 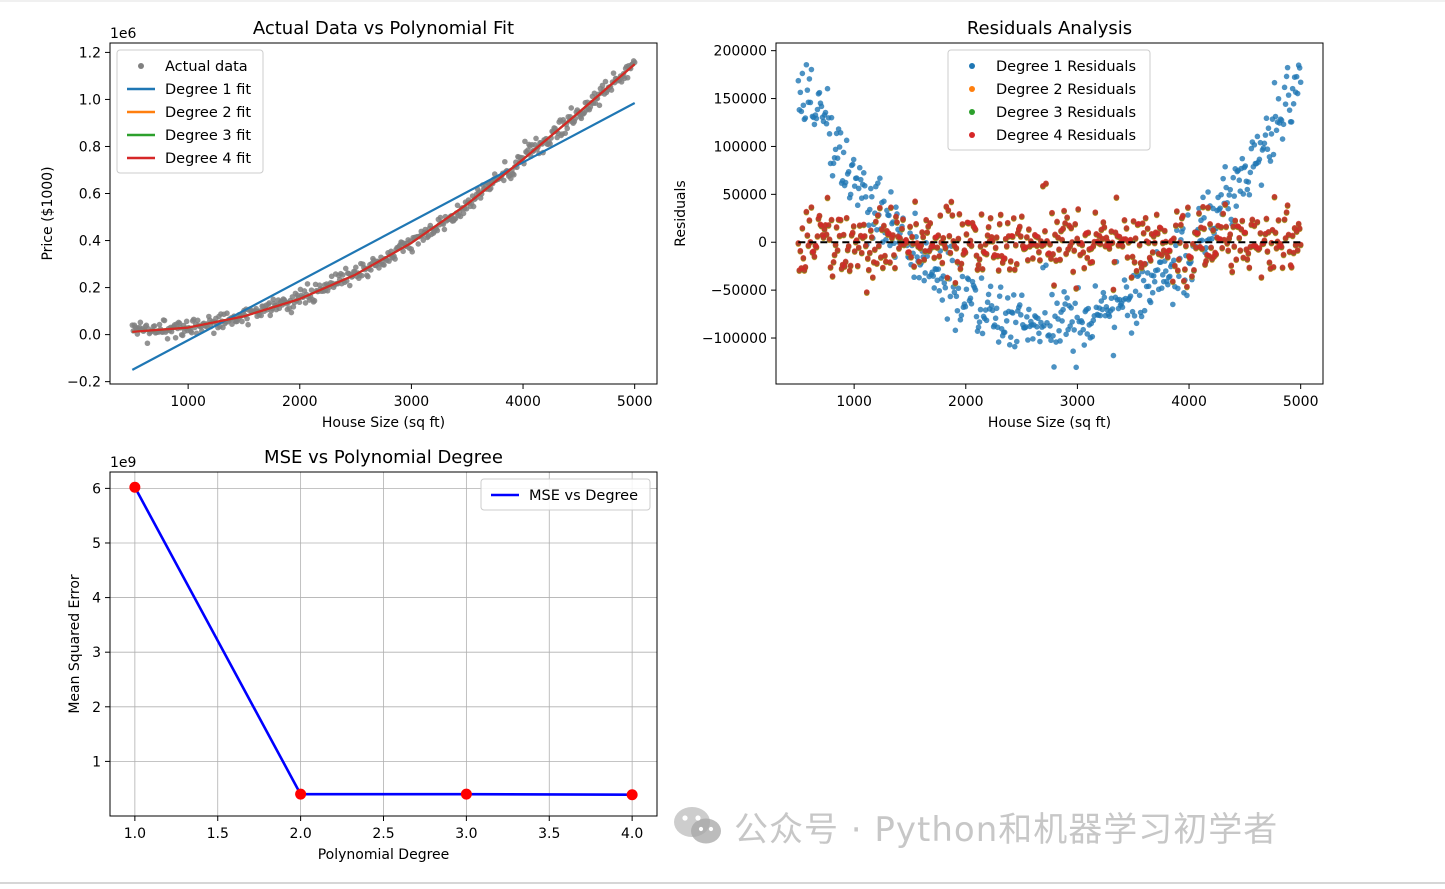 I want to click on legend-label: Degree 3 Residuals, so click(x=1066, y=113).